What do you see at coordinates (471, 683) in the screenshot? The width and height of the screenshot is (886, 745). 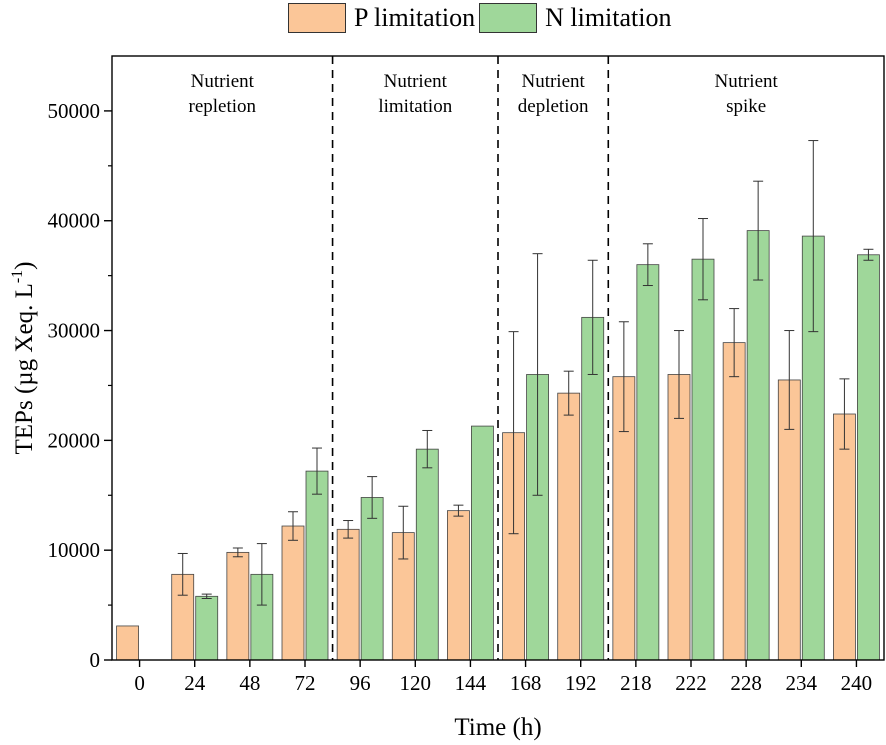 I see `x-tick-label: 144` at bounding box center [471, 683].